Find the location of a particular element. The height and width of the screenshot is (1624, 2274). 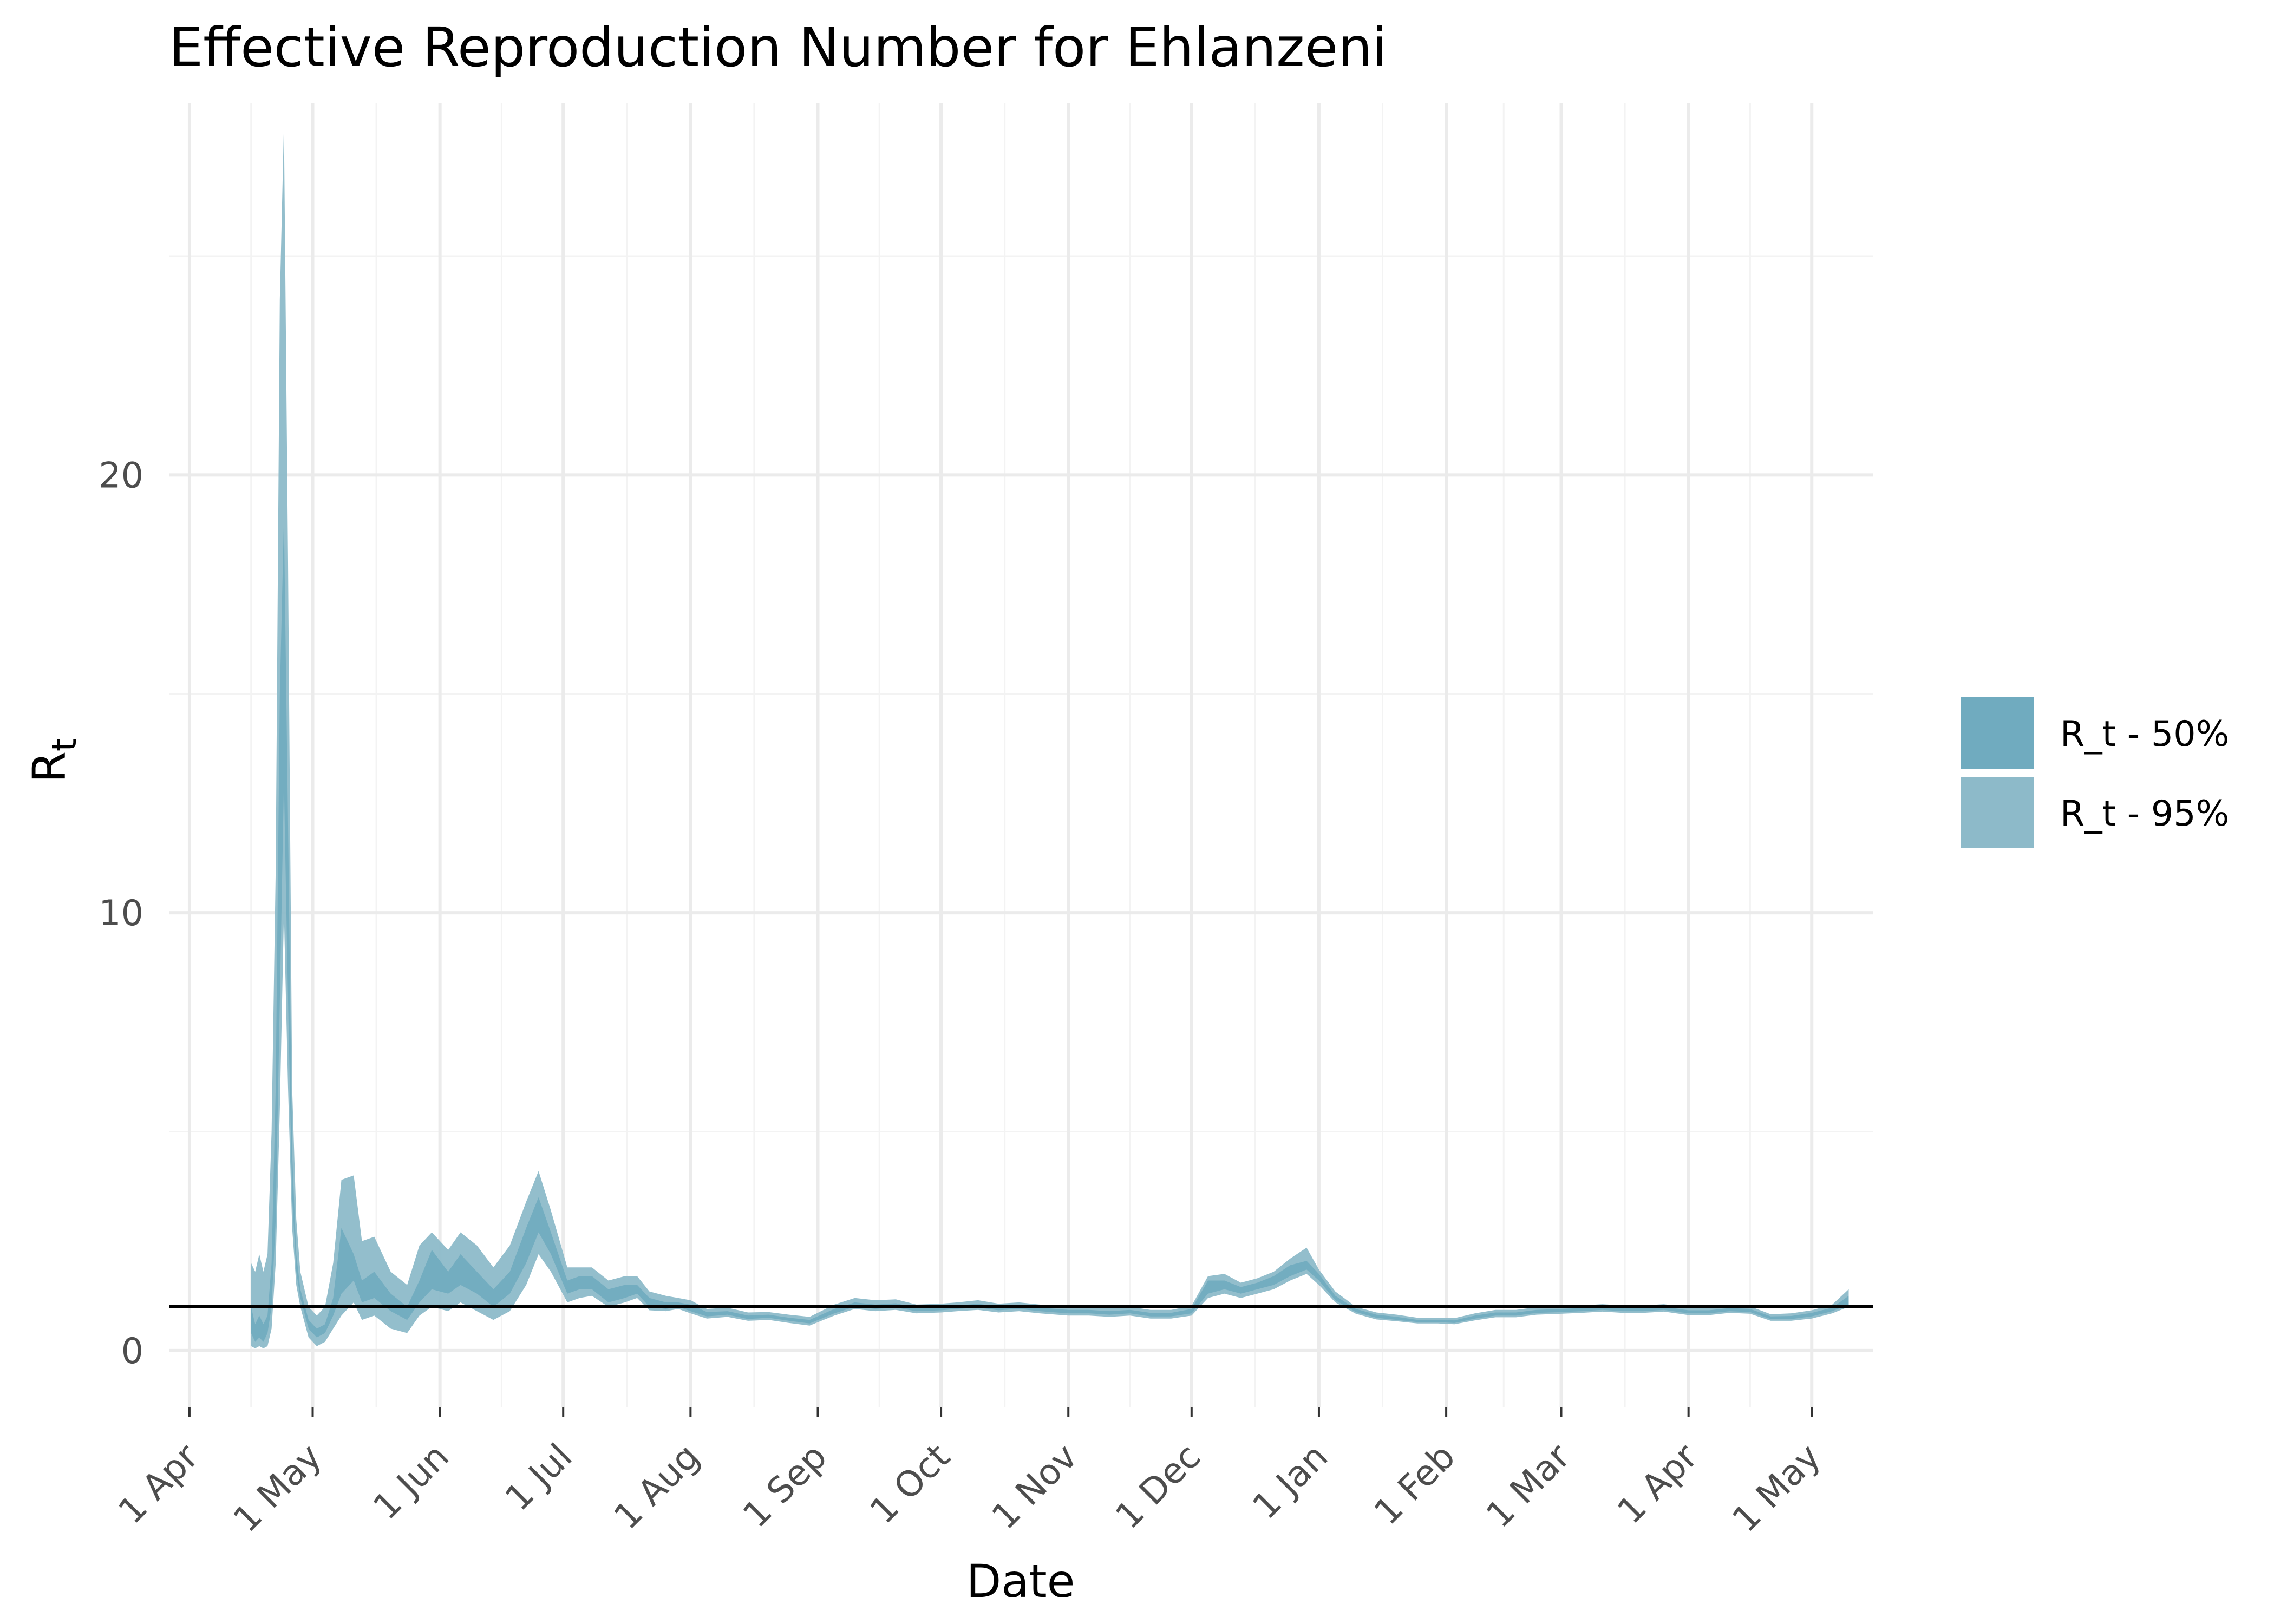

y-tick-label: 10 is located at coordinates (121, 913).